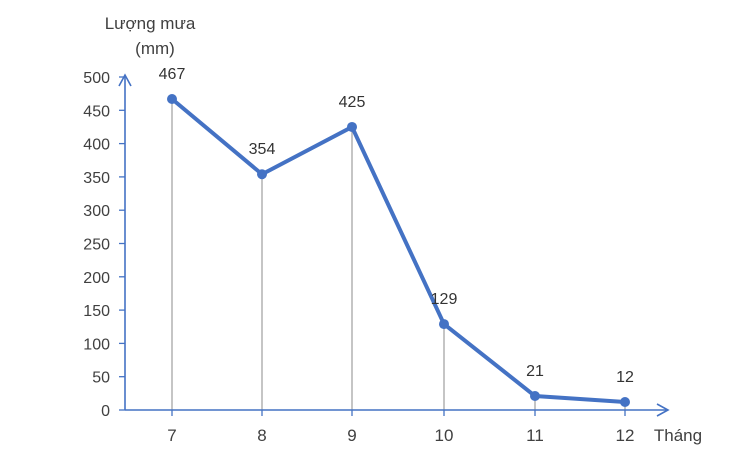 Image resolution: width=750 pixels, height=450 pixels. What do you see at coordinates (678, 435) in the screenshot?
I see `x-axis-label: Tháng` at bounding box center [678, 435].